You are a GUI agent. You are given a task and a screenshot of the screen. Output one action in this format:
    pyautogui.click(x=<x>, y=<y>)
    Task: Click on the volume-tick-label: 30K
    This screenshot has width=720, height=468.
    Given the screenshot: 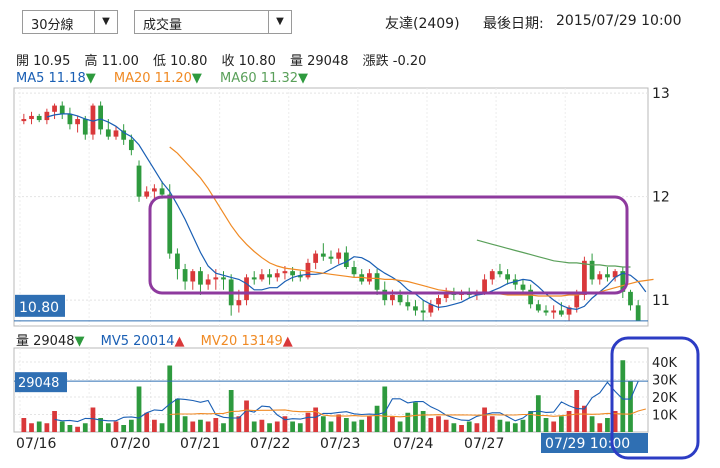 What is the action you would take?
    pyautogui.click(x=665, y=381)
    